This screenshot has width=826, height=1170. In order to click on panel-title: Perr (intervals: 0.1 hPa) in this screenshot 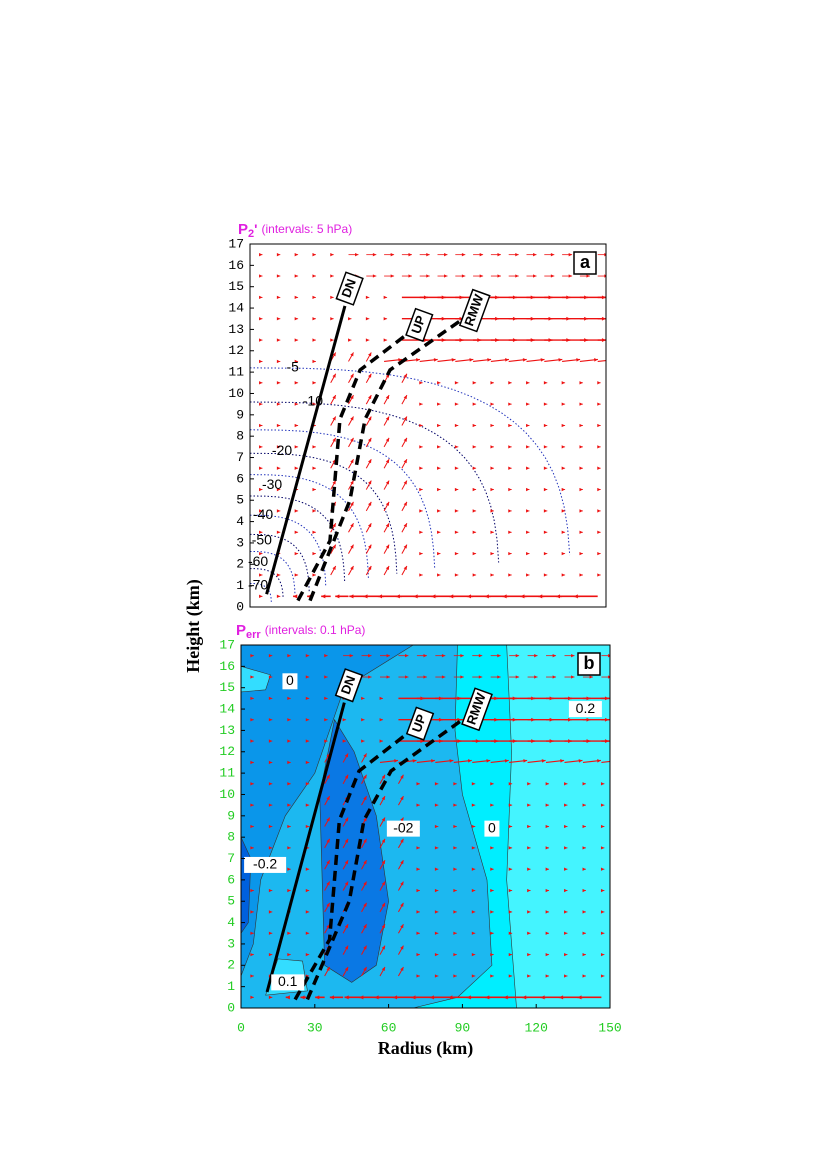, I will do `click(300, 631)`.